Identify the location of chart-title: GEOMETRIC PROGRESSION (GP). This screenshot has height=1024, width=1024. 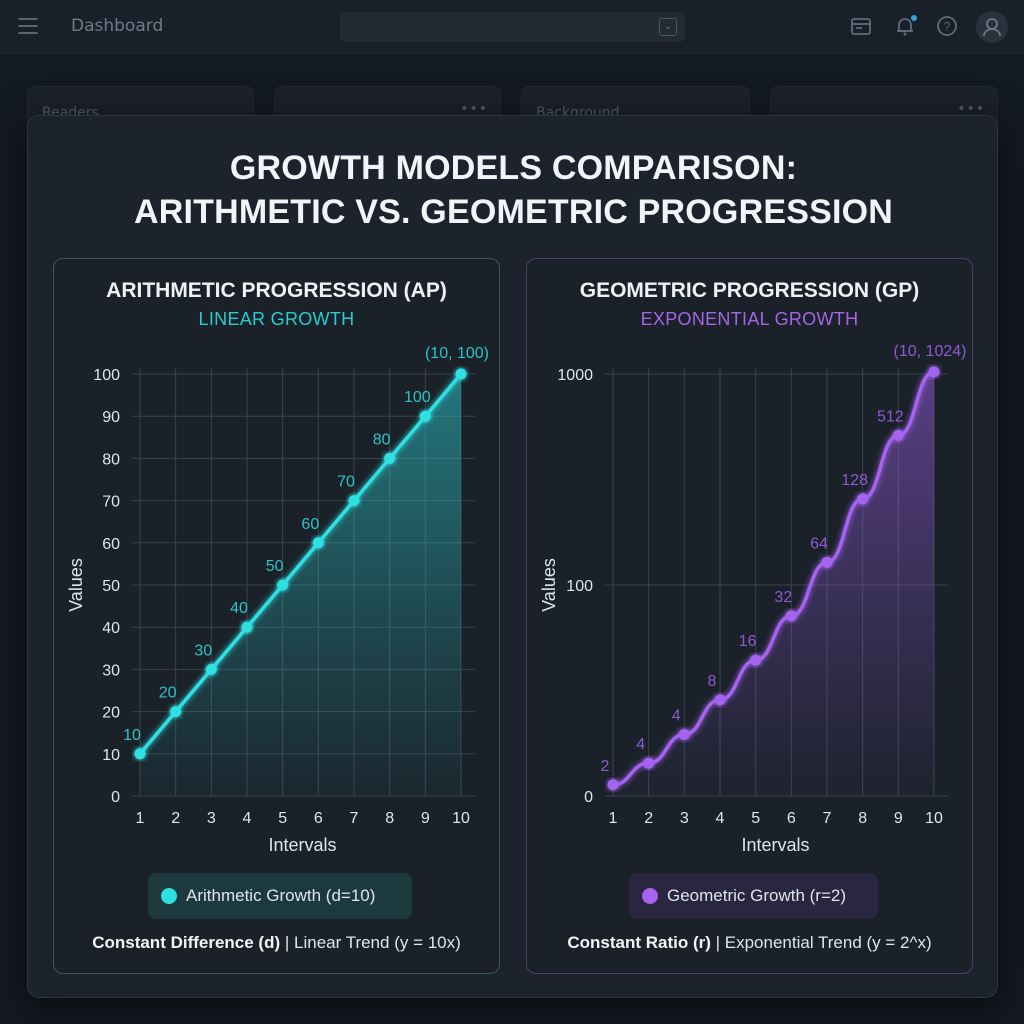
(749, 290).